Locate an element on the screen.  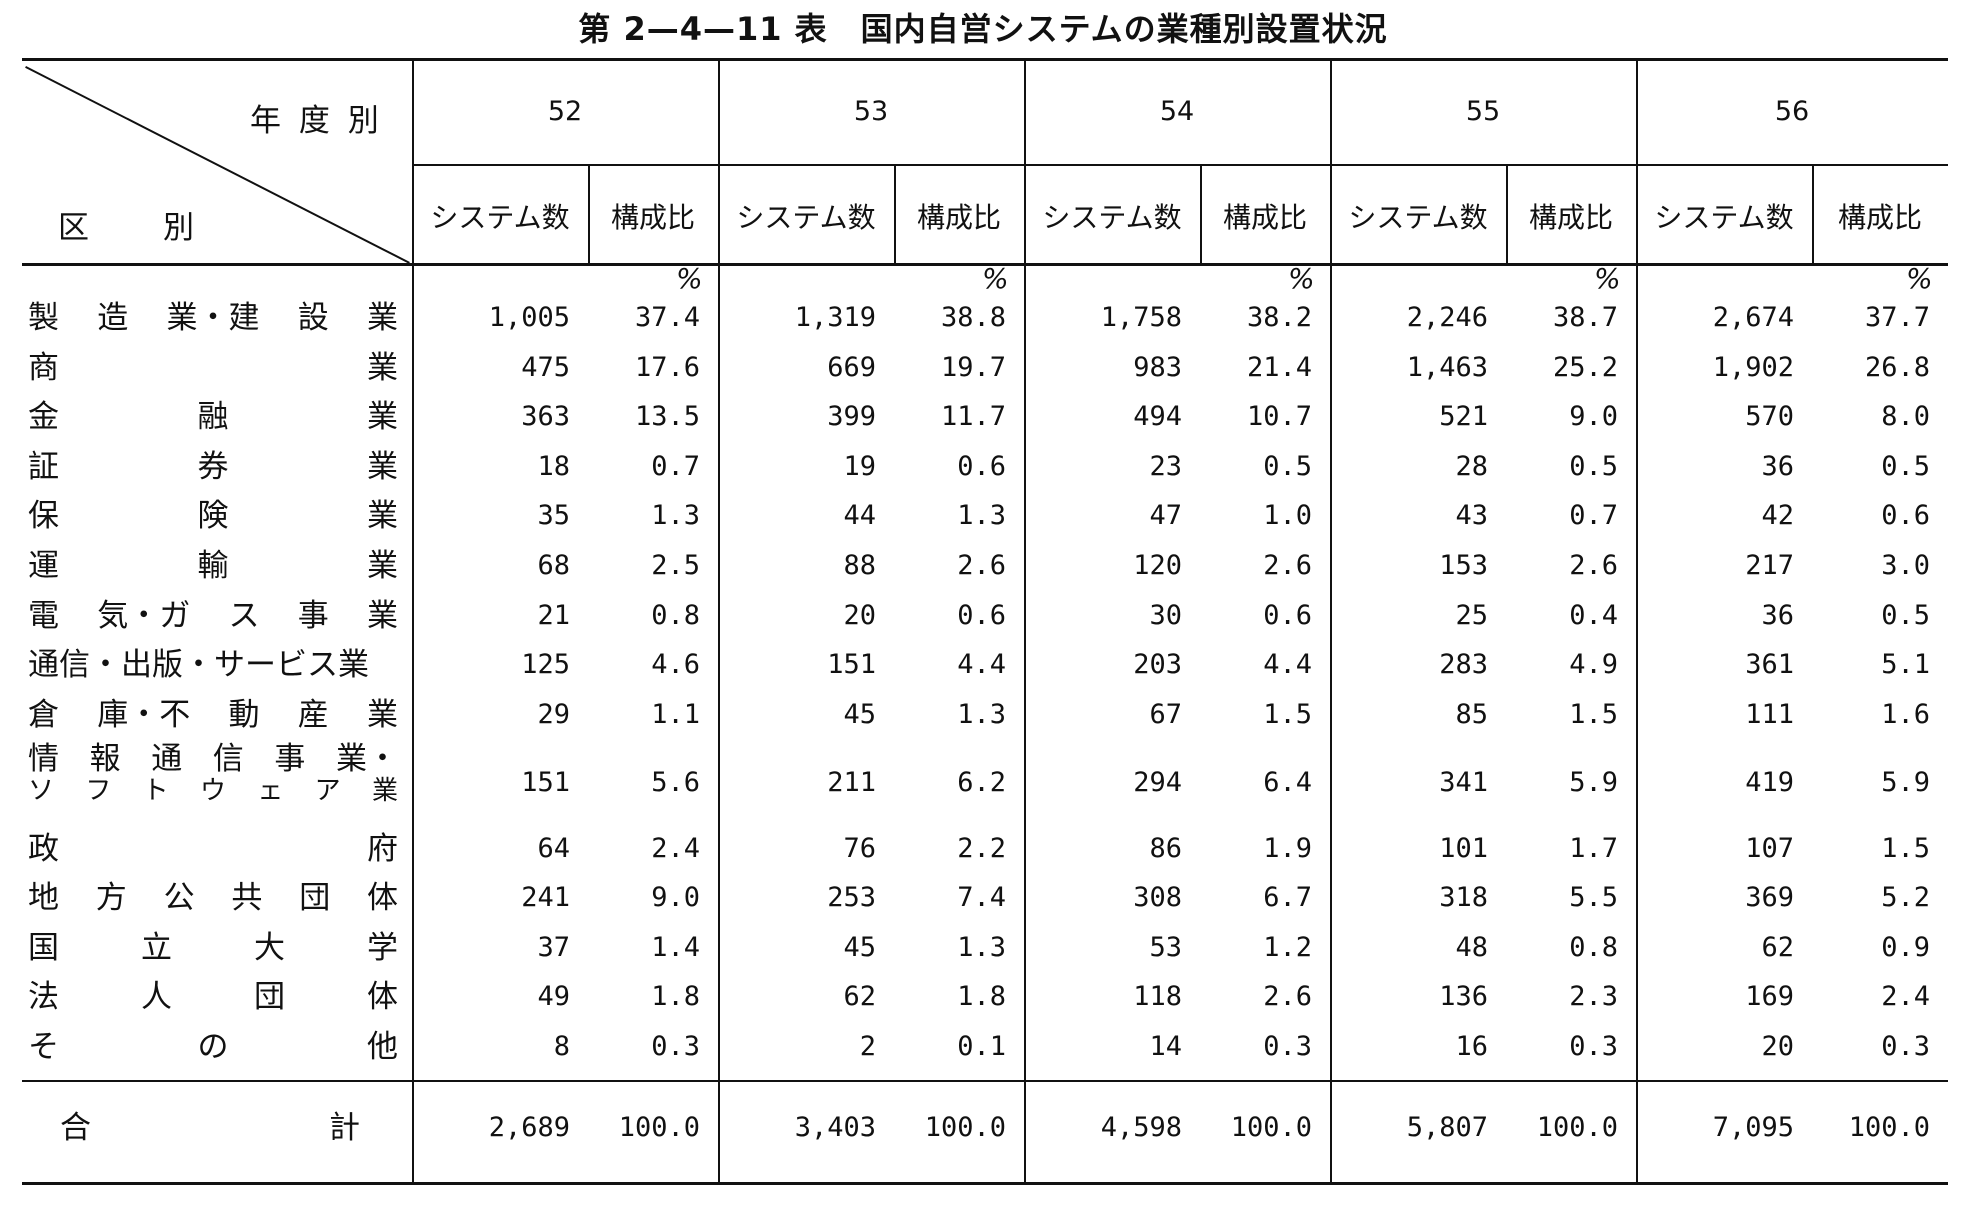
row-label-char: フ is located at coordinates (98, 791).